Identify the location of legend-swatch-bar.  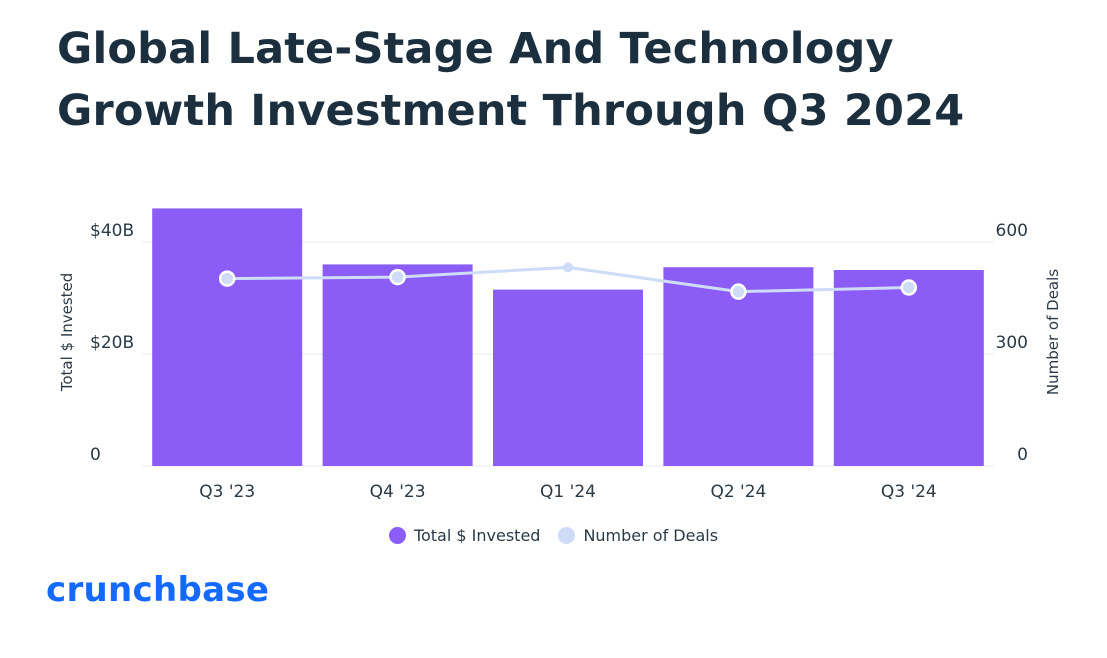
(397, 535).